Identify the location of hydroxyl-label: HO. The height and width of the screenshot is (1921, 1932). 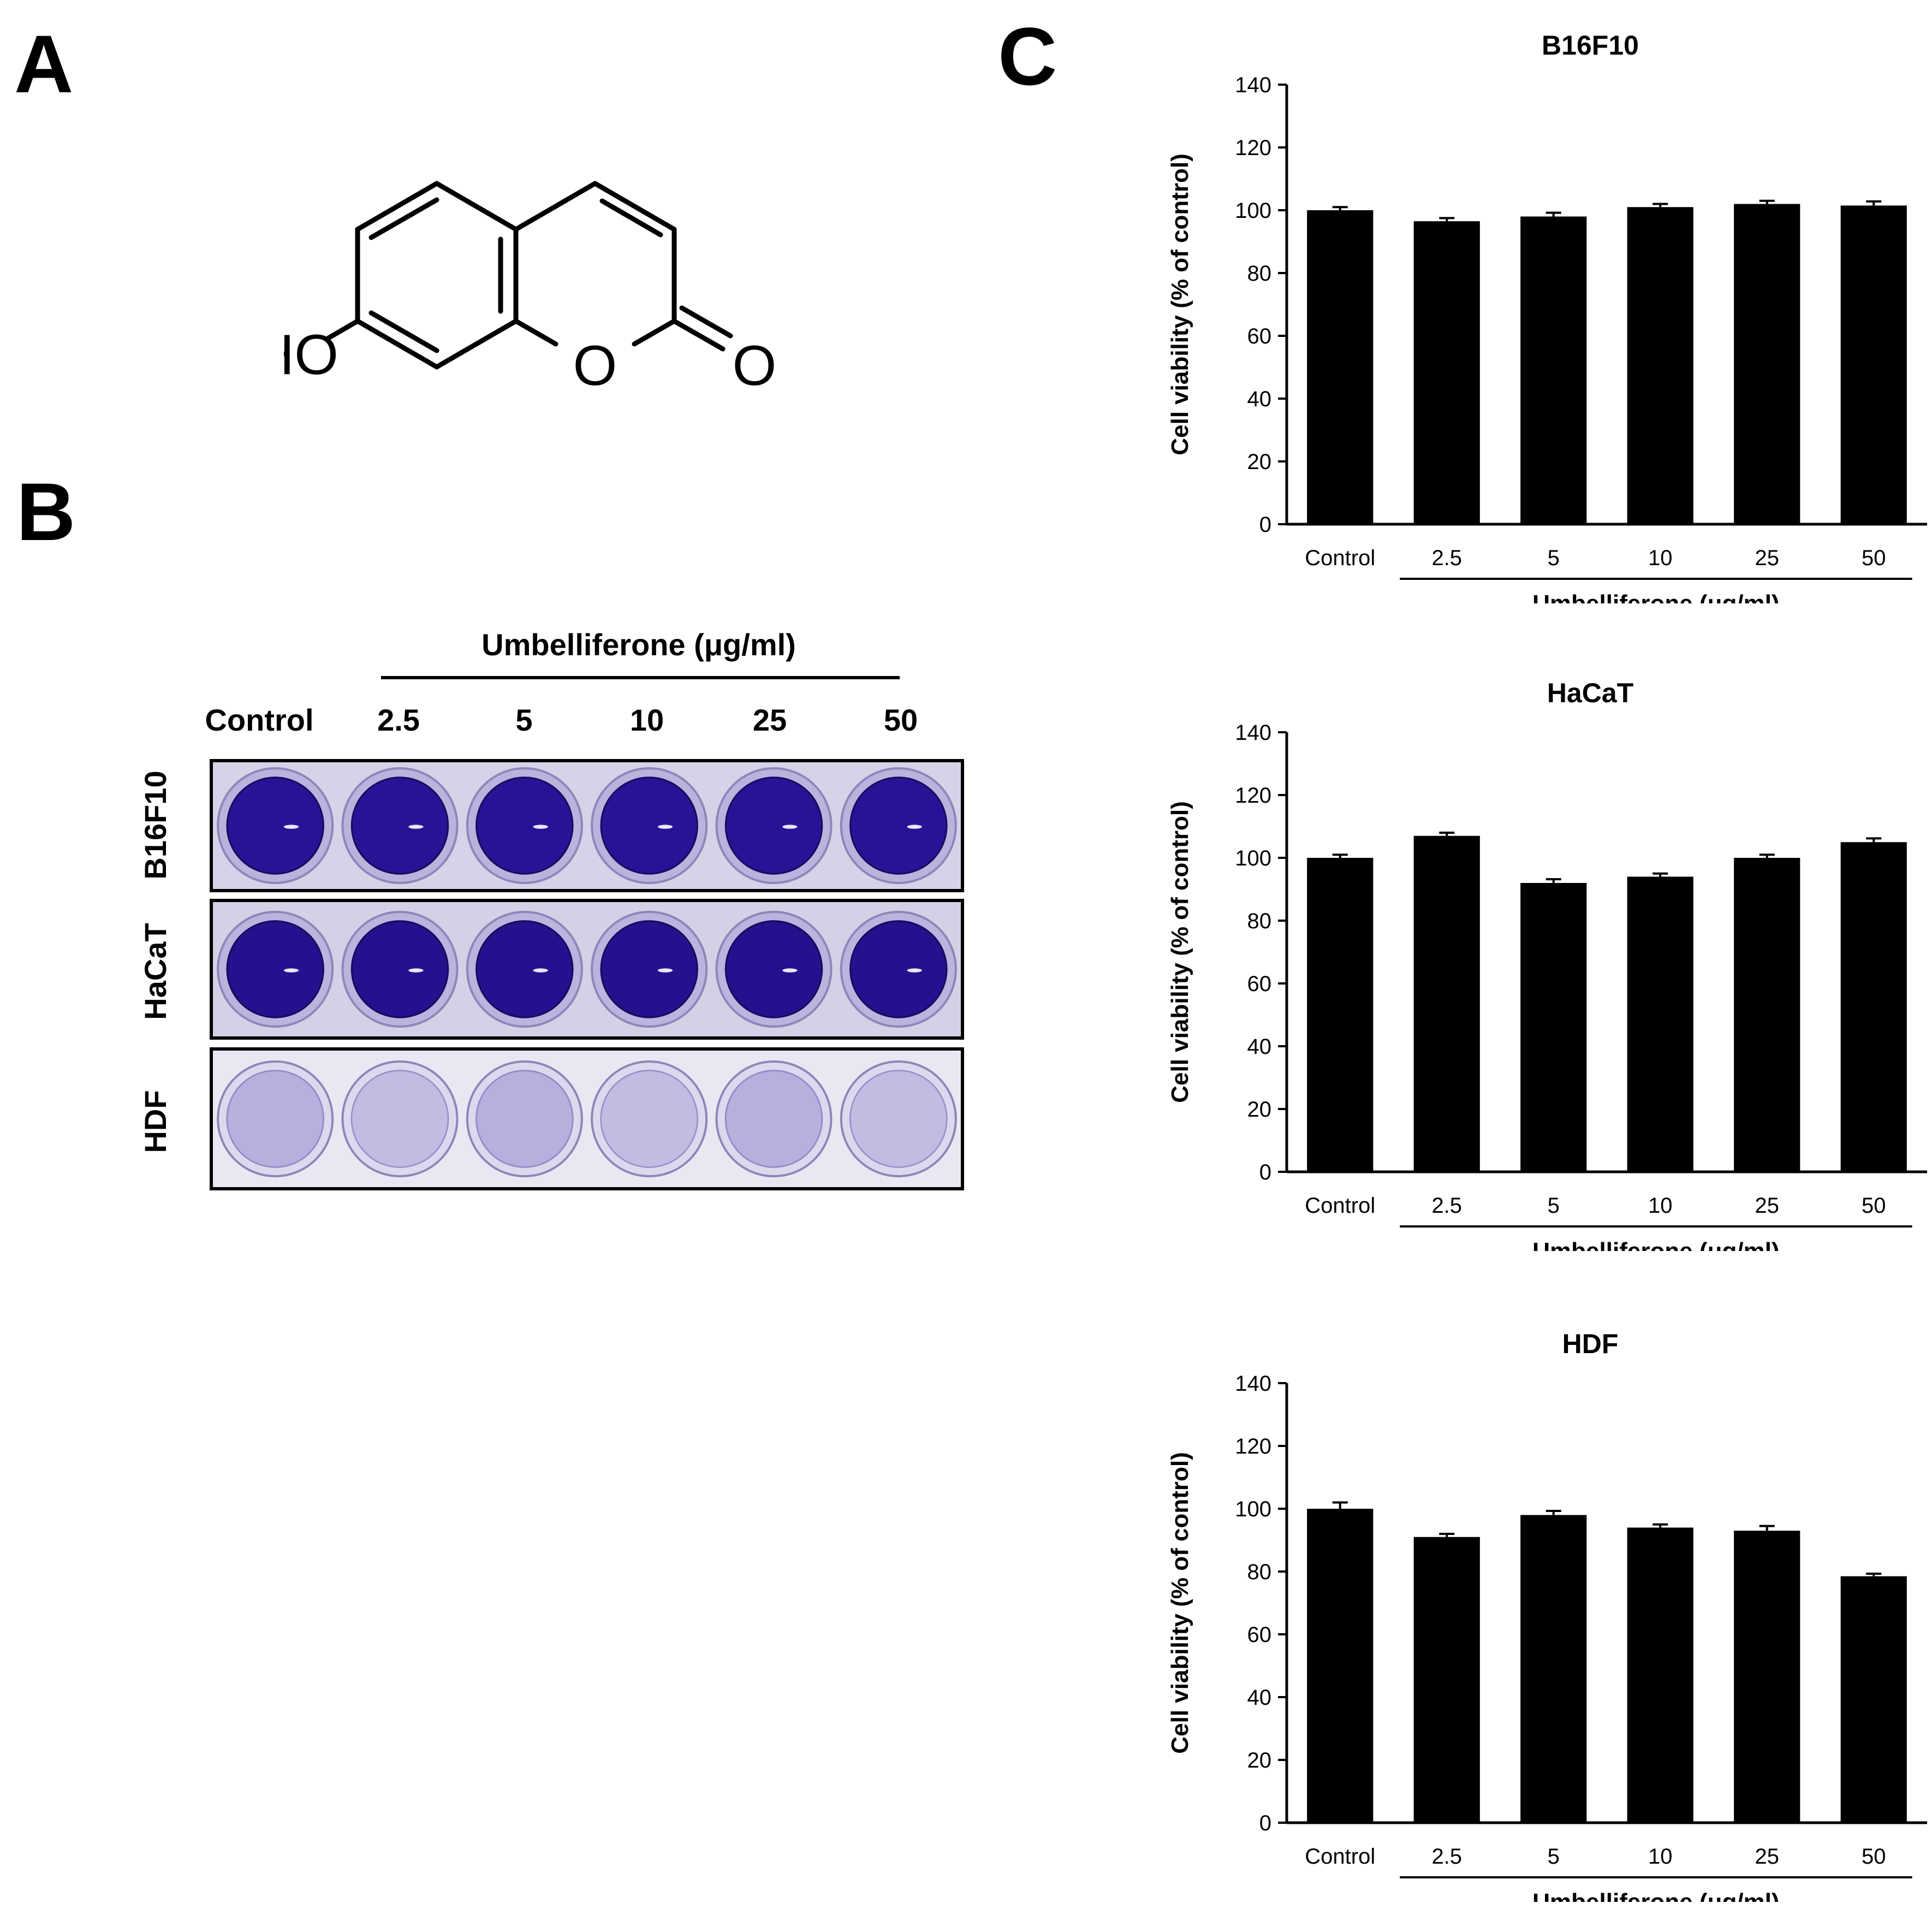
(311, 355).